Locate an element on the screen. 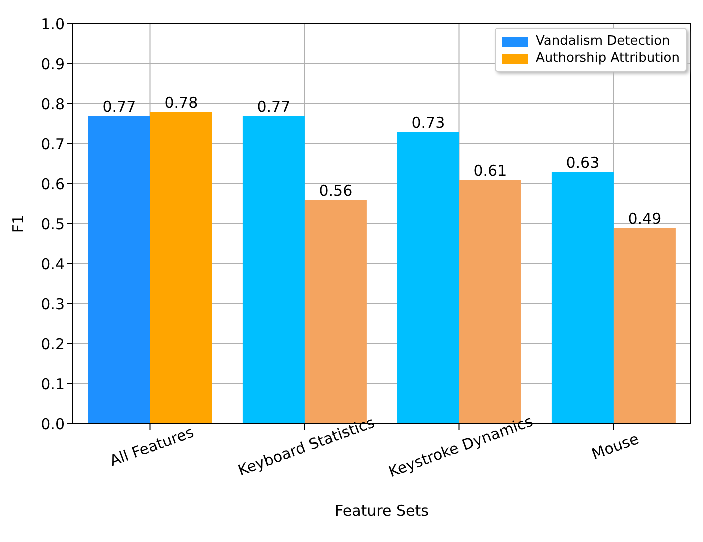  y-tick-label: 0.0 is located at coordinates (53, 424).